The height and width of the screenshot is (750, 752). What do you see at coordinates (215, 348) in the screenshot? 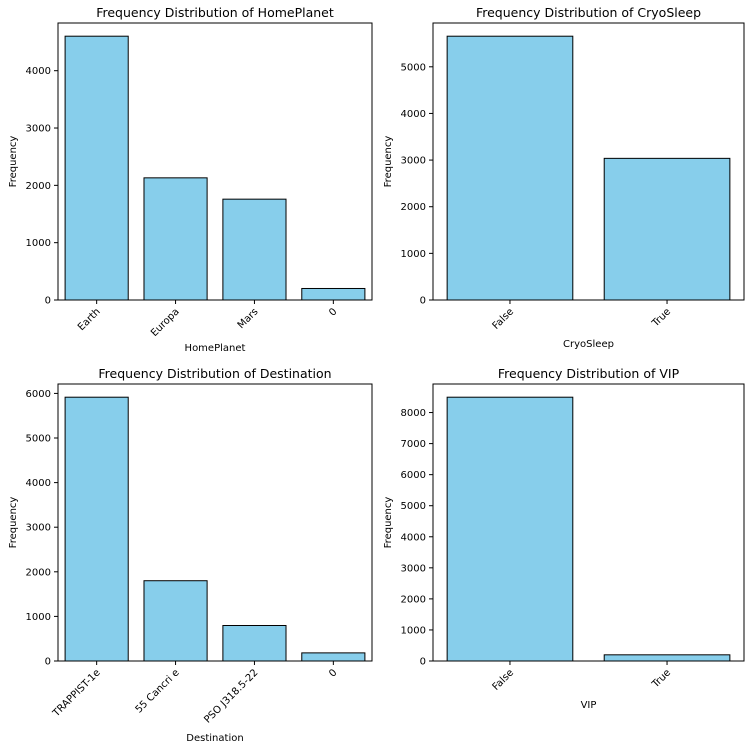
I see `x-axis-label: HomePlanet` at bounding box center [215, 348].